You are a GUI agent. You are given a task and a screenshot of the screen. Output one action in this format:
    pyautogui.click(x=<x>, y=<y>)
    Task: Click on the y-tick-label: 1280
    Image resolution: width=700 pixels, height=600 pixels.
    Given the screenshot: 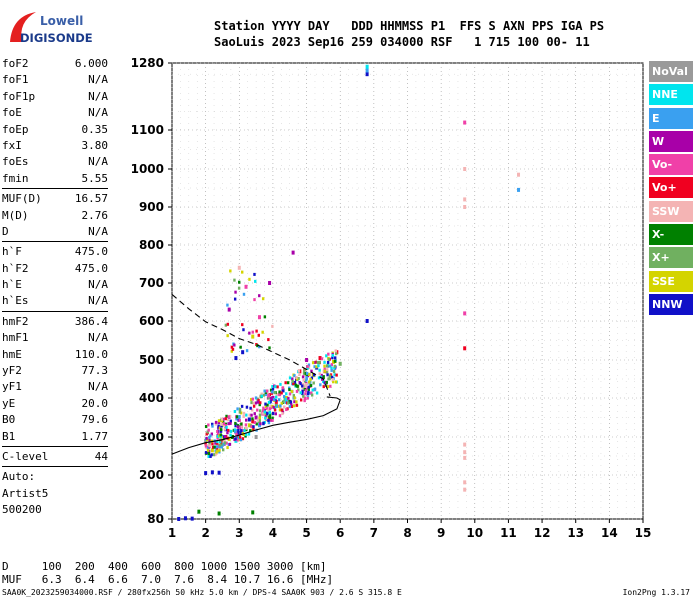 What is the action you would take?
    pyautogui.click(x=147, y=63)
    